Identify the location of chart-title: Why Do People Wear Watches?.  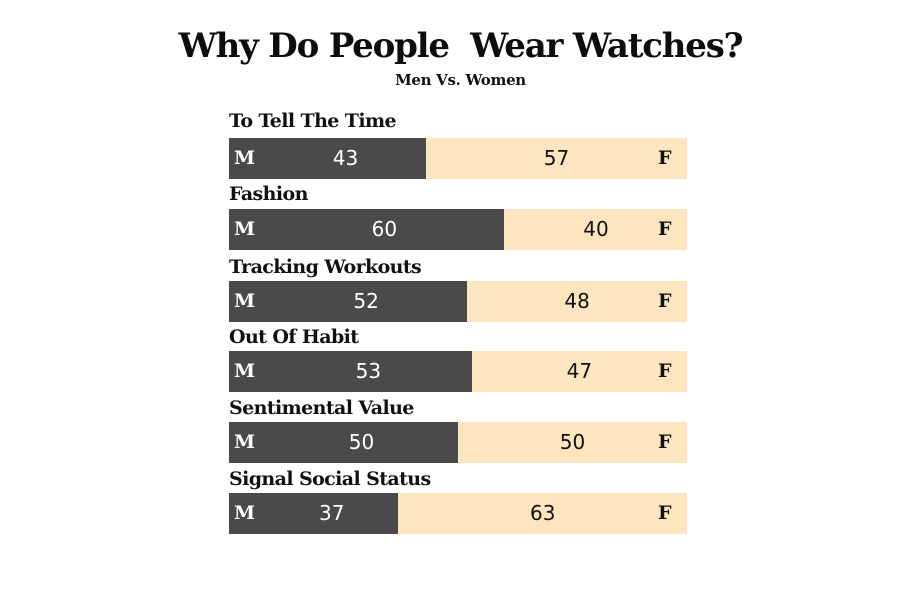
(461, 46).